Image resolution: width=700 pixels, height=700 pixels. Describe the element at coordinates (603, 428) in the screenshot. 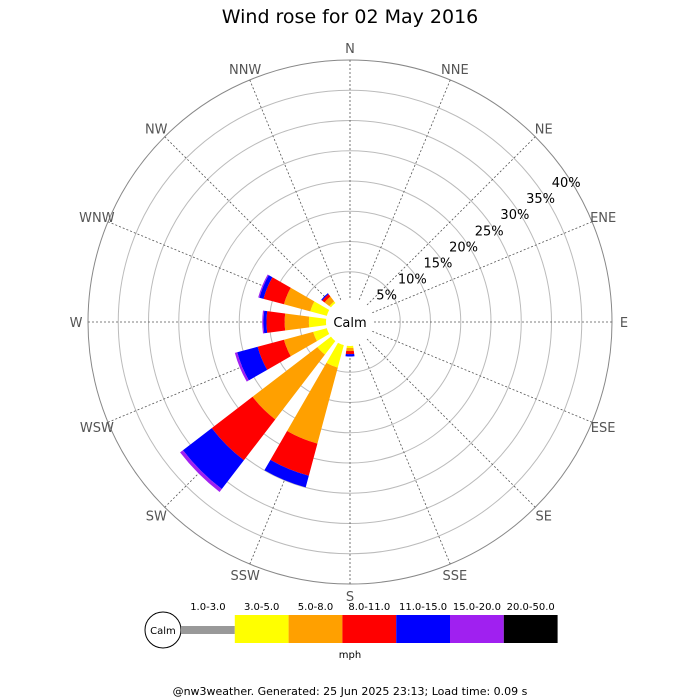

I see `direction-label: ESE` at that location.